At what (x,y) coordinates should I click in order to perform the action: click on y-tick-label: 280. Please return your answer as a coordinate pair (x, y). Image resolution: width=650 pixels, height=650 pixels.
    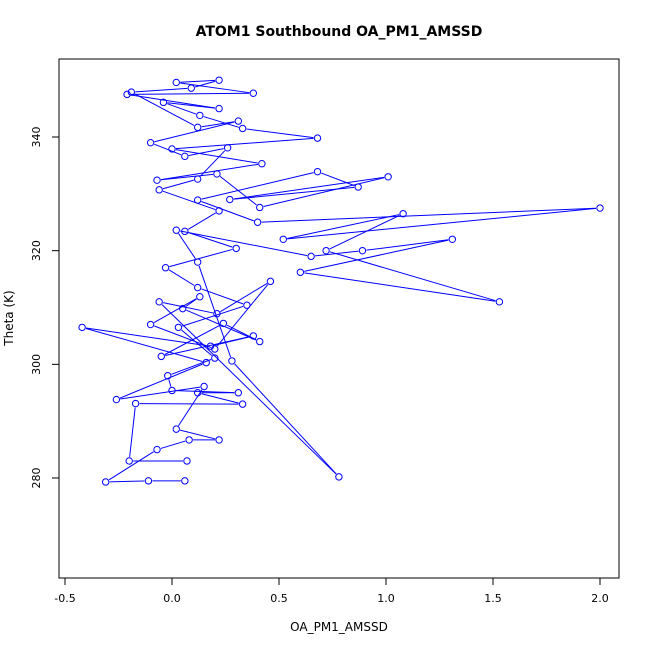
    Looking at the image, I should click on (36, 478).